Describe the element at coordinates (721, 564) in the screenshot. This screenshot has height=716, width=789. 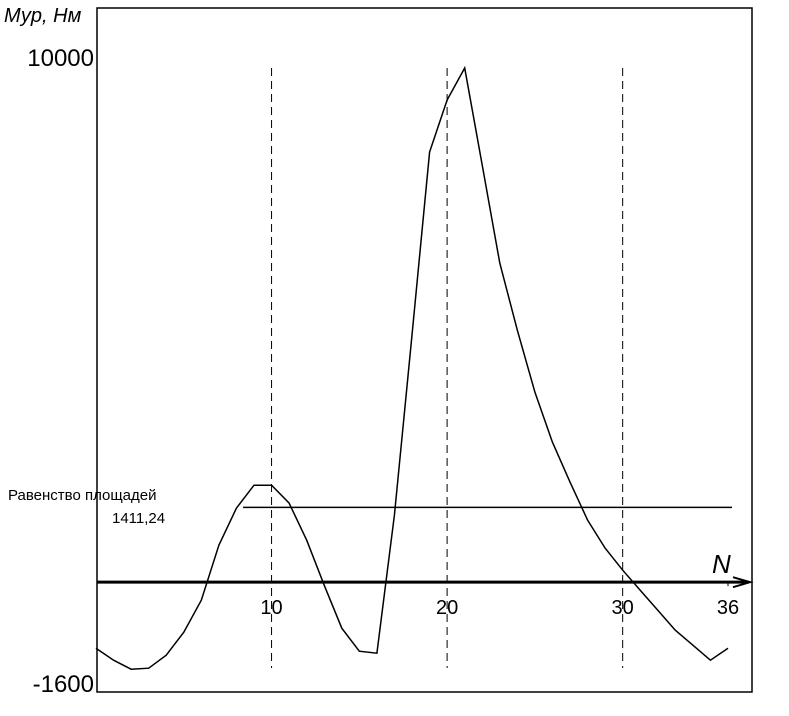
I see `x-axis-label: N` at that location.